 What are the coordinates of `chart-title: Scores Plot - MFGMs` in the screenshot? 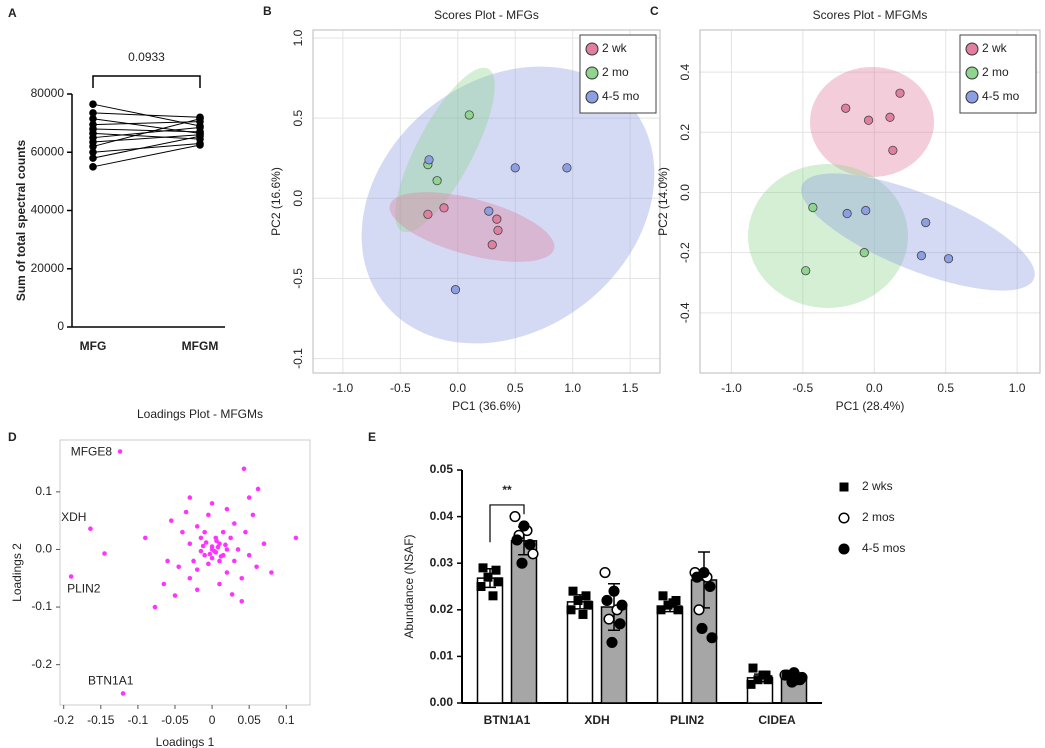 It's located at (870, 15).